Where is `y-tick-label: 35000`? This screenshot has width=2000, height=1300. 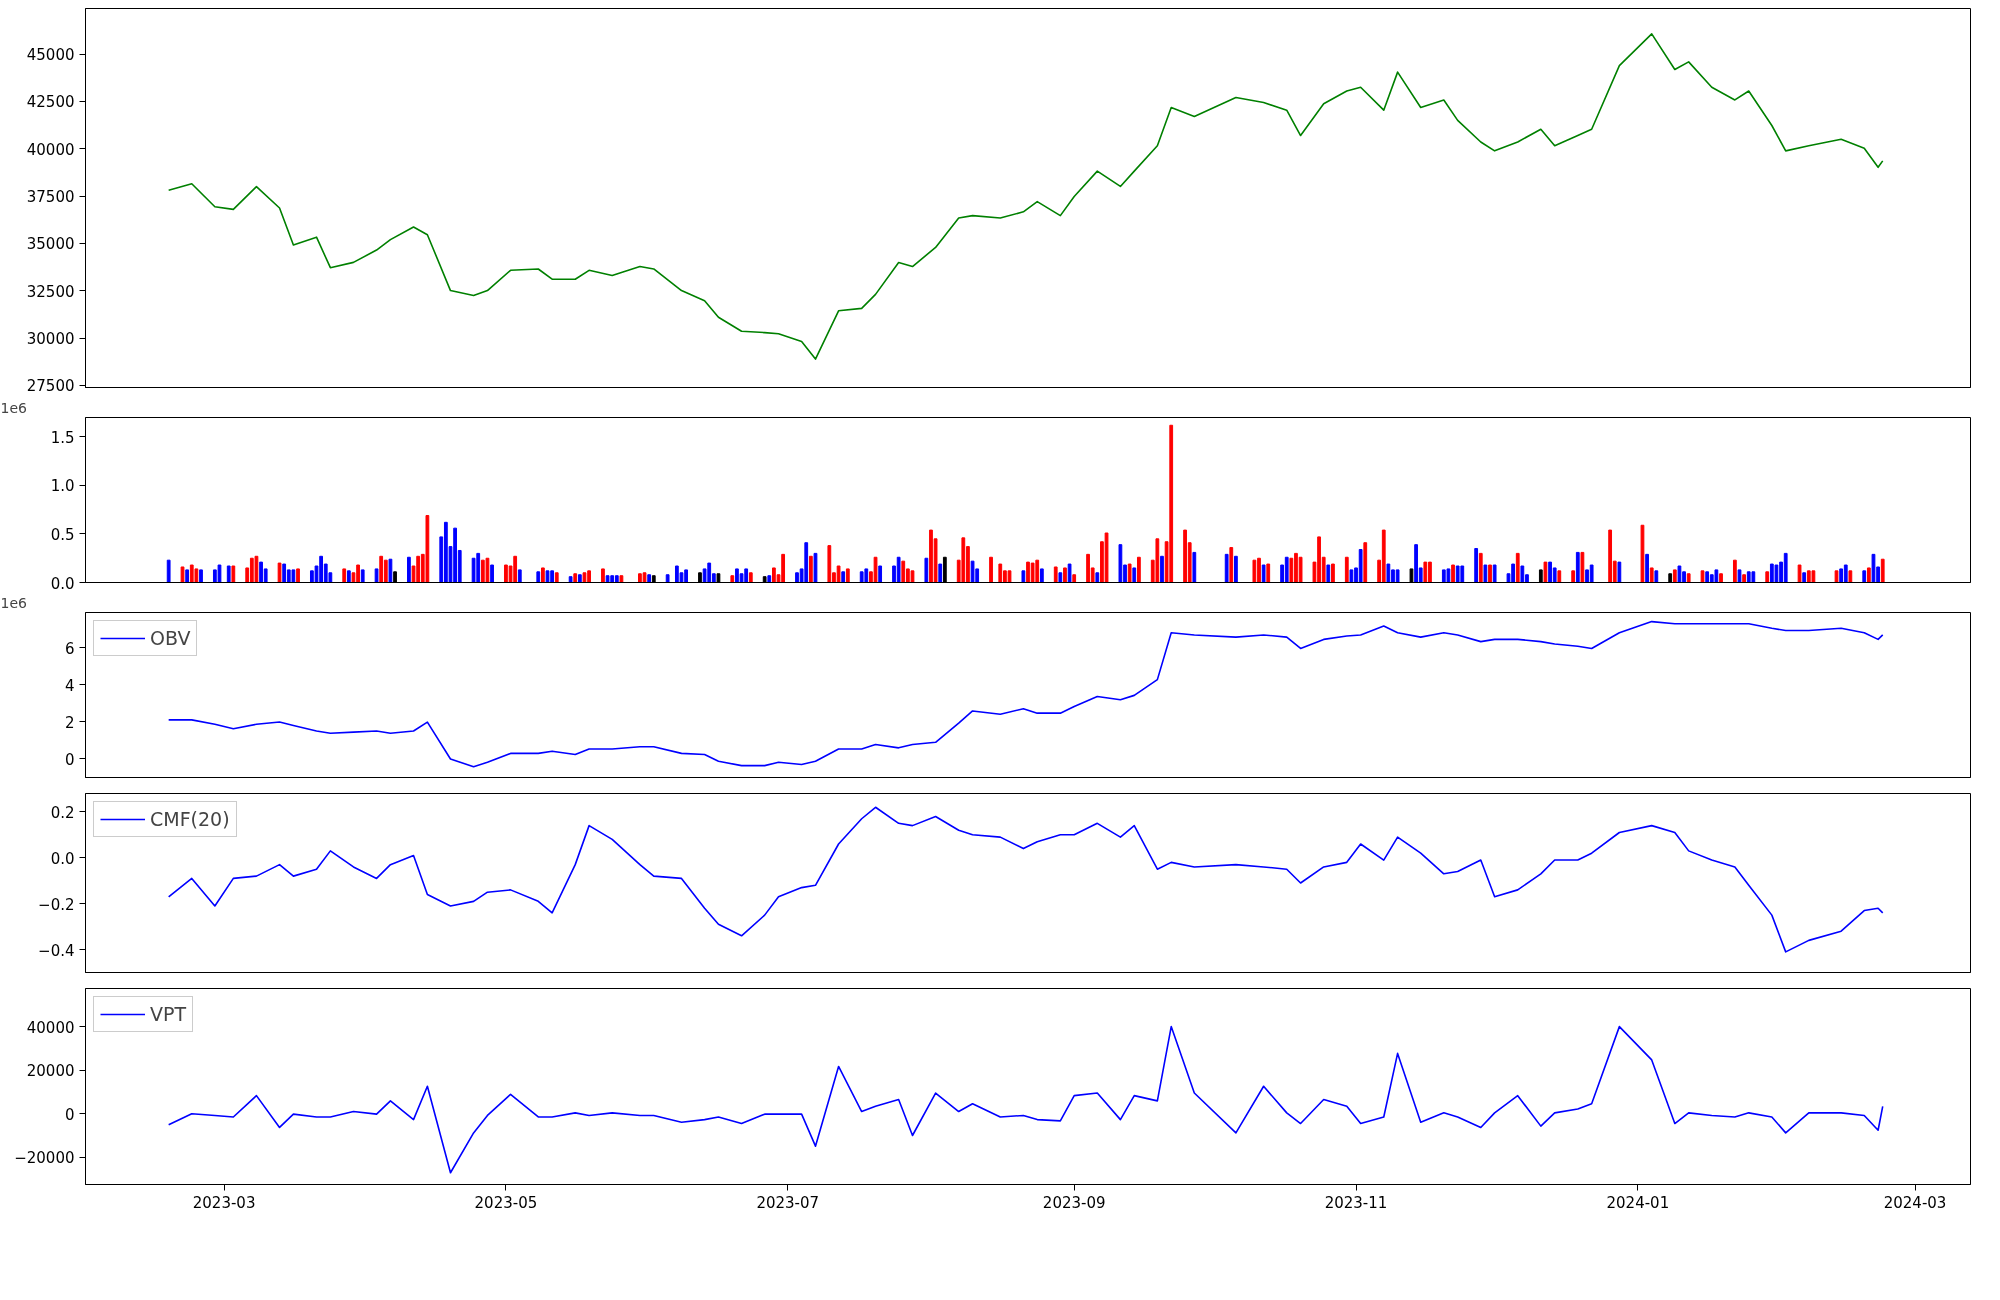 y-tick-label: 35000 is located at coordinates (50, 244).